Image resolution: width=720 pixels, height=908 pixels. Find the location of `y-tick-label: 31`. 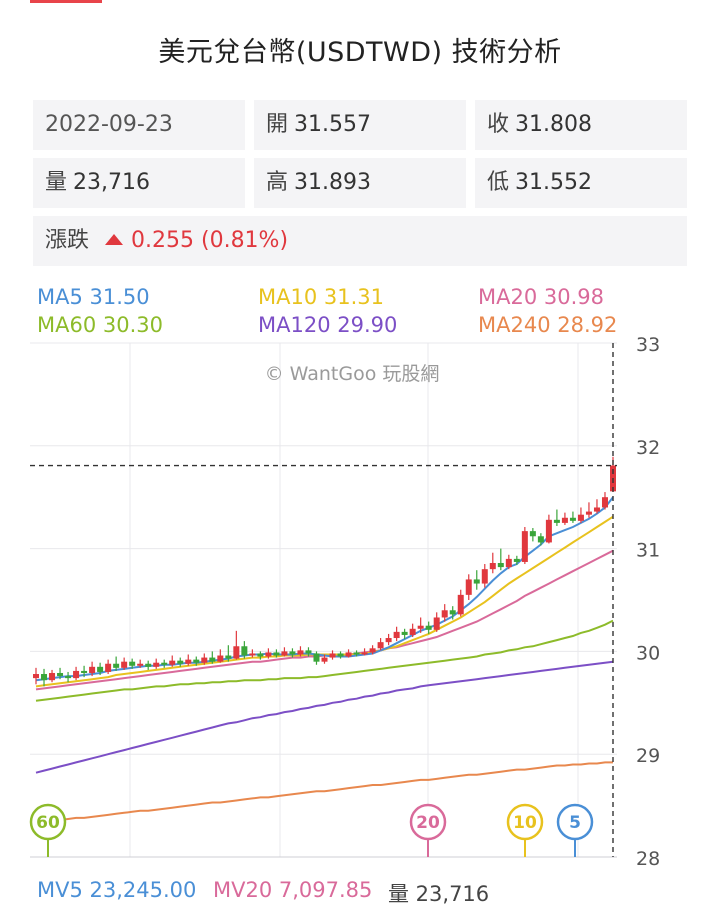

y-tick-label: 31 is located at coordinates (648, 551).